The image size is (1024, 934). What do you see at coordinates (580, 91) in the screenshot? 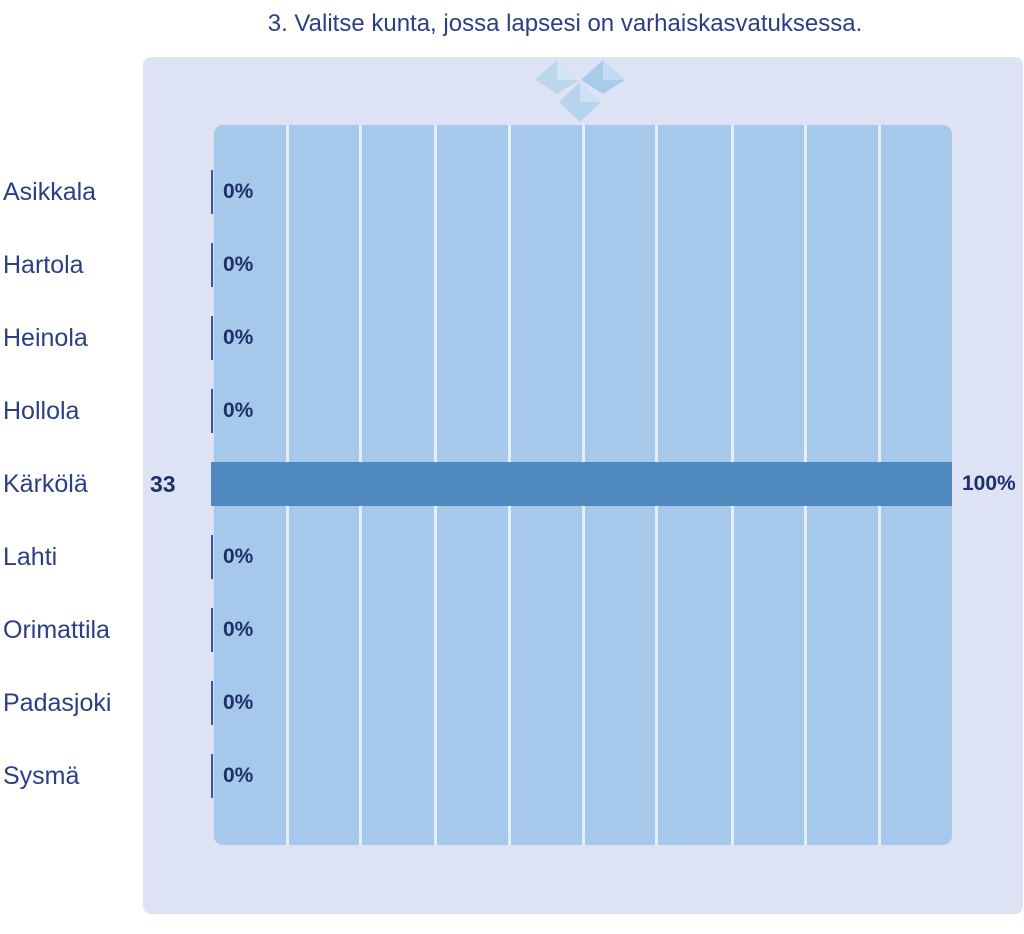
I see `diamond-logo-icon` at bounding box center [580, 91].